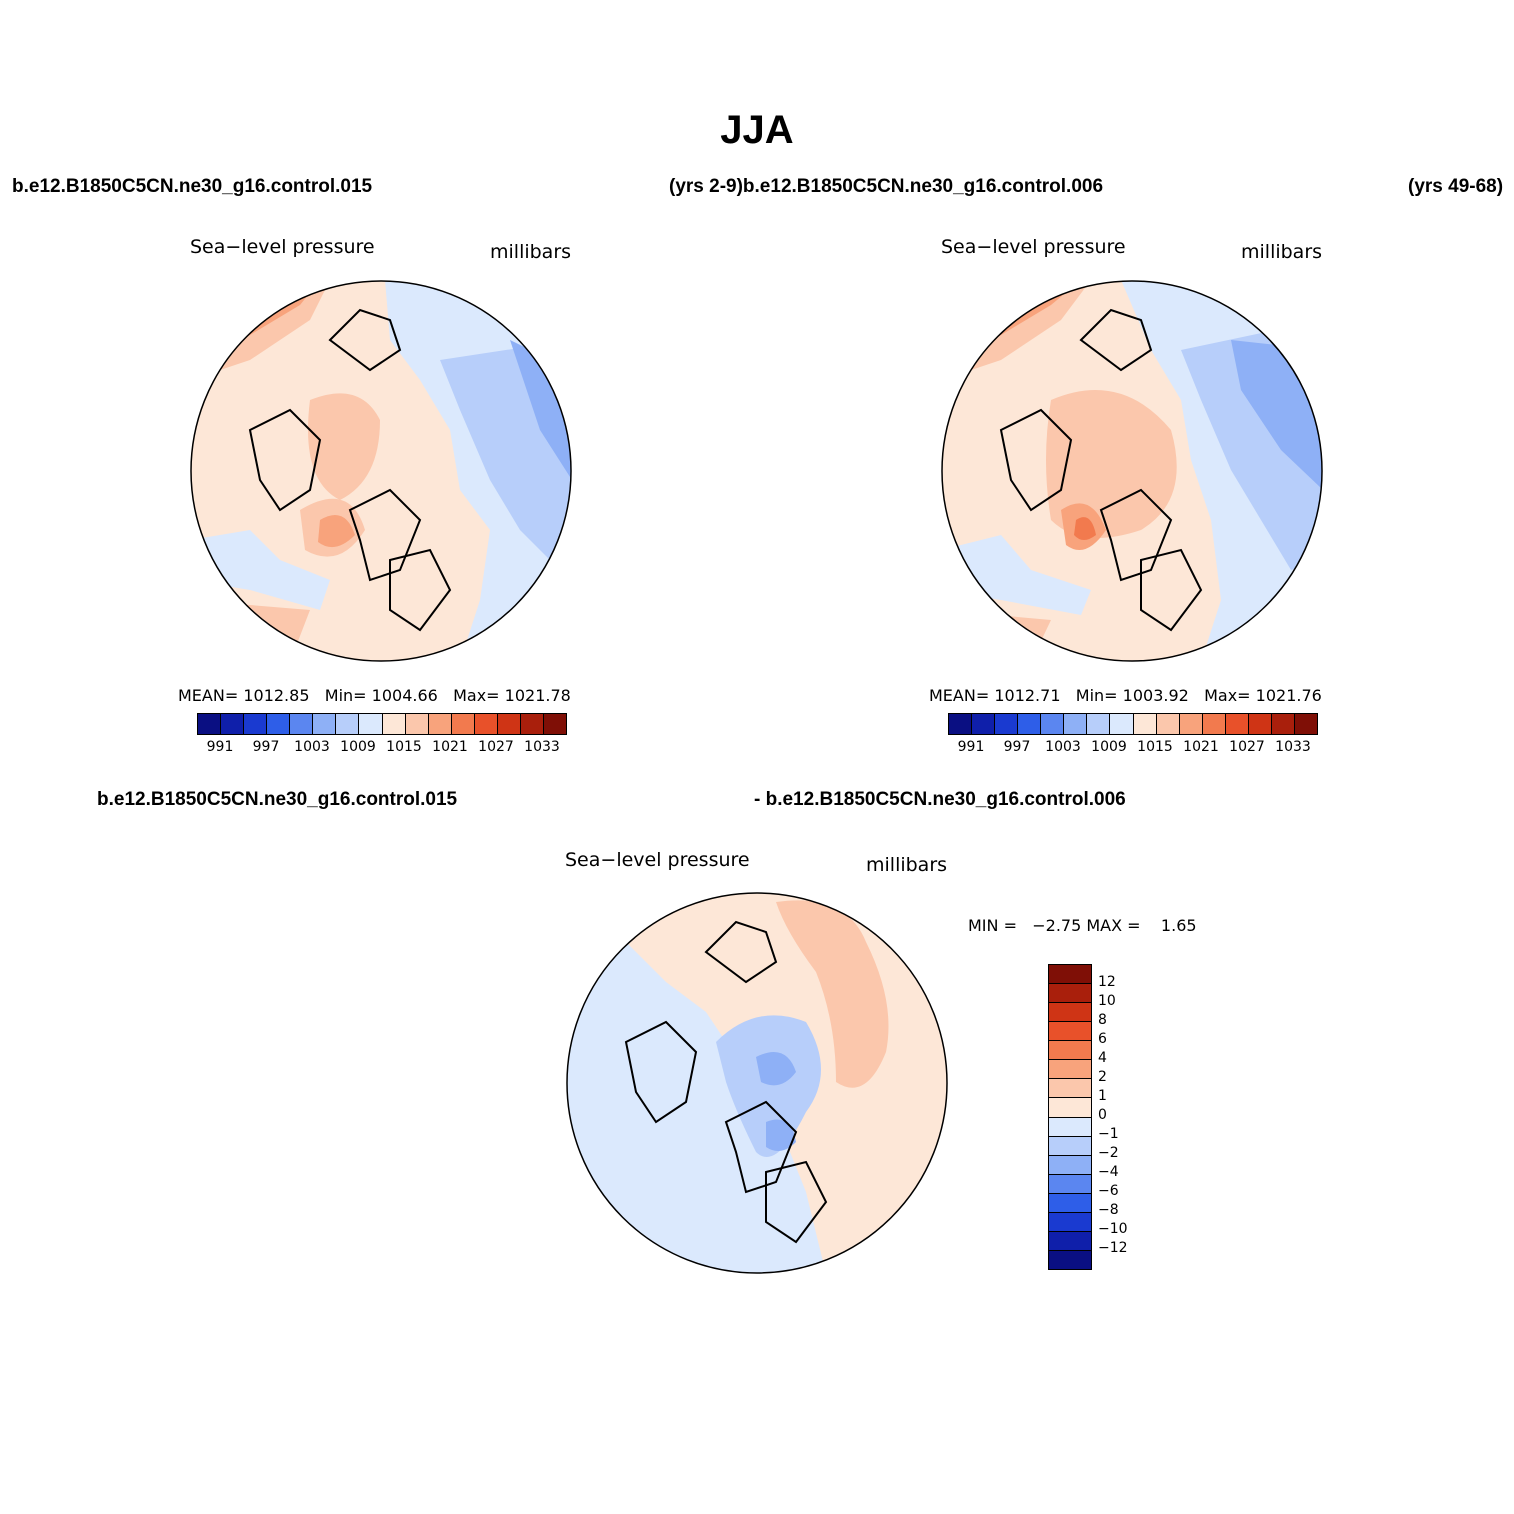 The image size is (1514, 1514). I want to click on panel3-colorbar-tick-label: 1, so click(1102, 1096).